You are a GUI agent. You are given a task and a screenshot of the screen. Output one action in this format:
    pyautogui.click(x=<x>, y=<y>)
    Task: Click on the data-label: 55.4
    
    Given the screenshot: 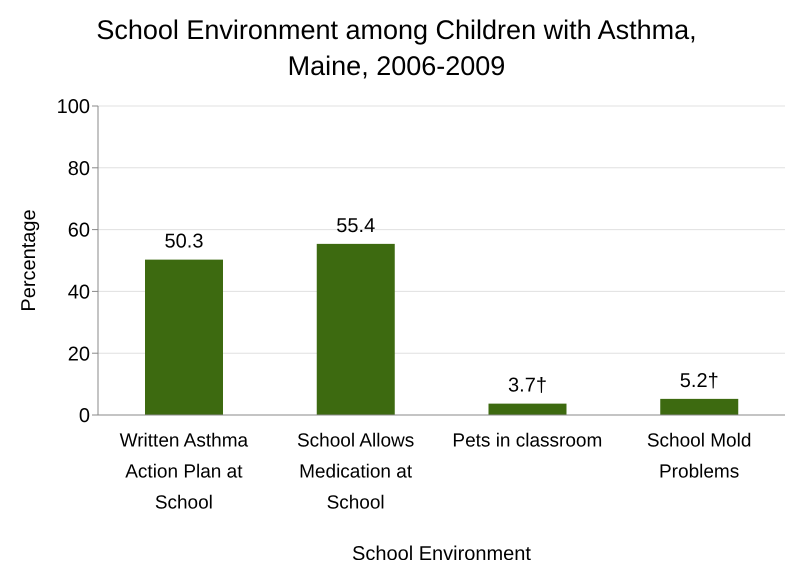 What is the action you would take?
    pyautogui.click(x=356, y=225)
    